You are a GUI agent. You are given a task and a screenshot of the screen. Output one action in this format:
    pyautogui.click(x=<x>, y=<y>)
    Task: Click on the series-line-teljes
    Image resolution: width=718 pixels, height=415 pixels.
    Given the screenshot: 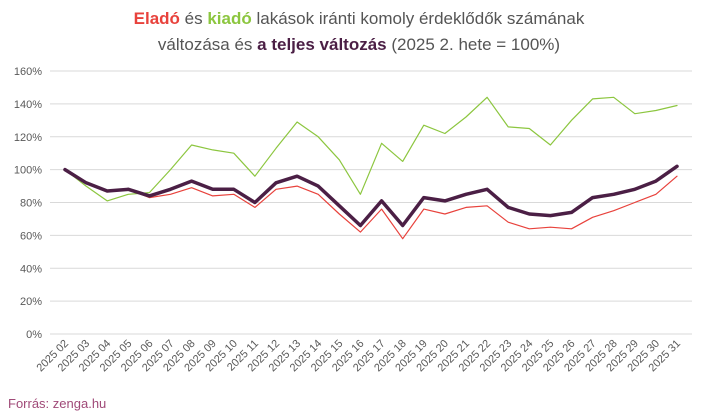 What is the action you would take?
    pyautogui.click(x=371, y=196)
    